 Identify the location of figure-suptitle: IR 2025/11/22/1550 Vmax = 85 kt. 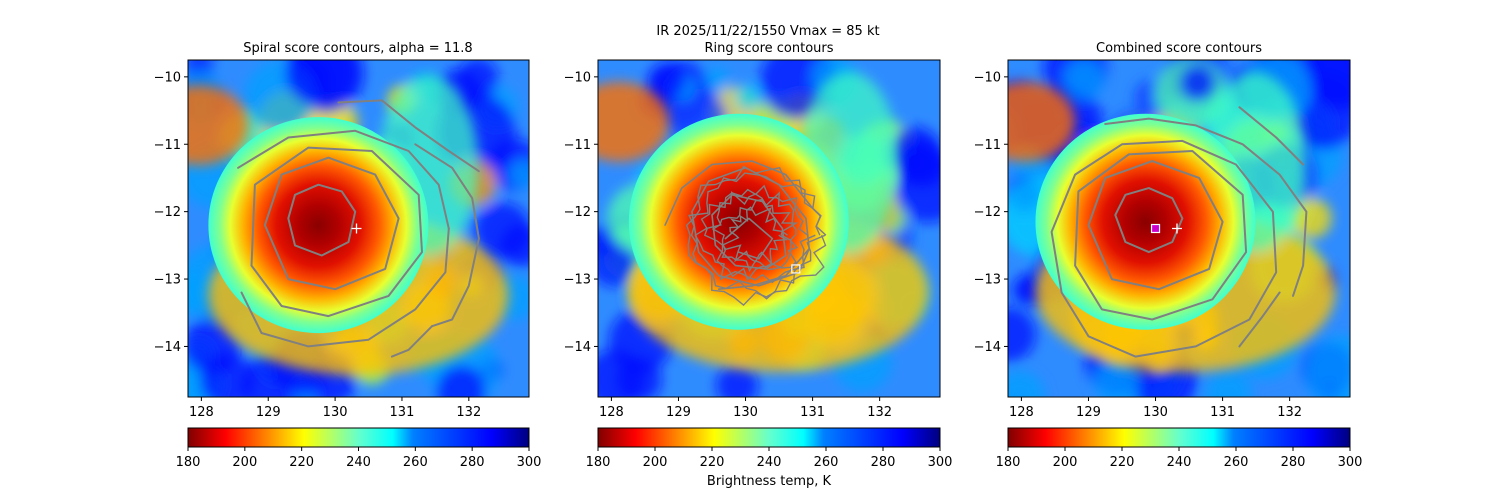
(767, 31).